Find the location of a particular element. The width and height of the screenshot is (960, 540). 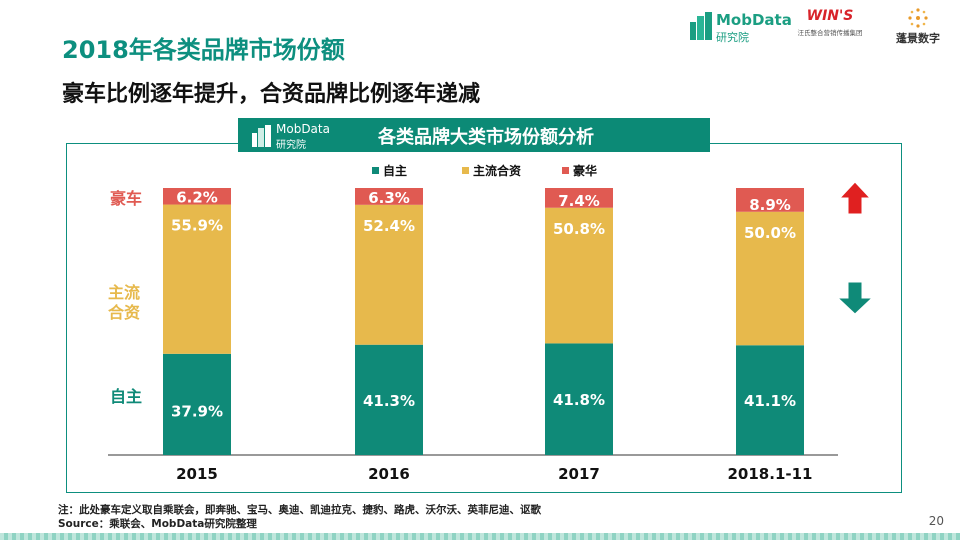

legend-label: 主流合资 is located at coordinates (497, 170).